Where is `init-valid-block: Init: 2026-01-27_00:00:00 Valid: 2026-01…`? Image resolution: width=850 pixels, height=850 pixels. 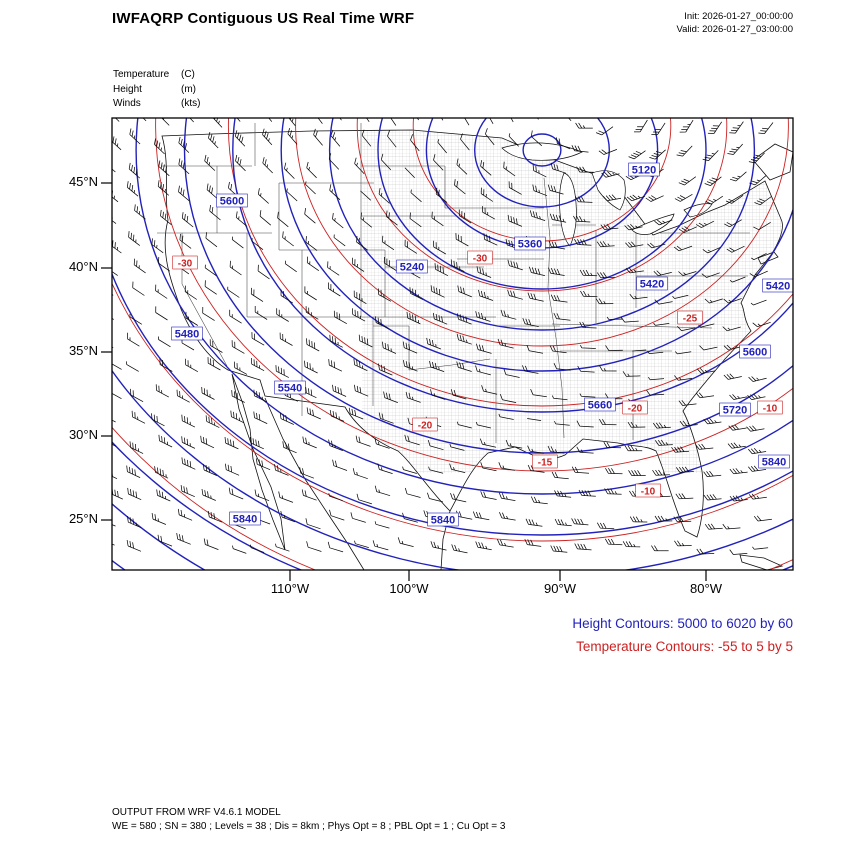 init-valid-block: Init: 2026-01-27_00:00:00 Valid: 2026-01… is located at coordinates (734, 23).